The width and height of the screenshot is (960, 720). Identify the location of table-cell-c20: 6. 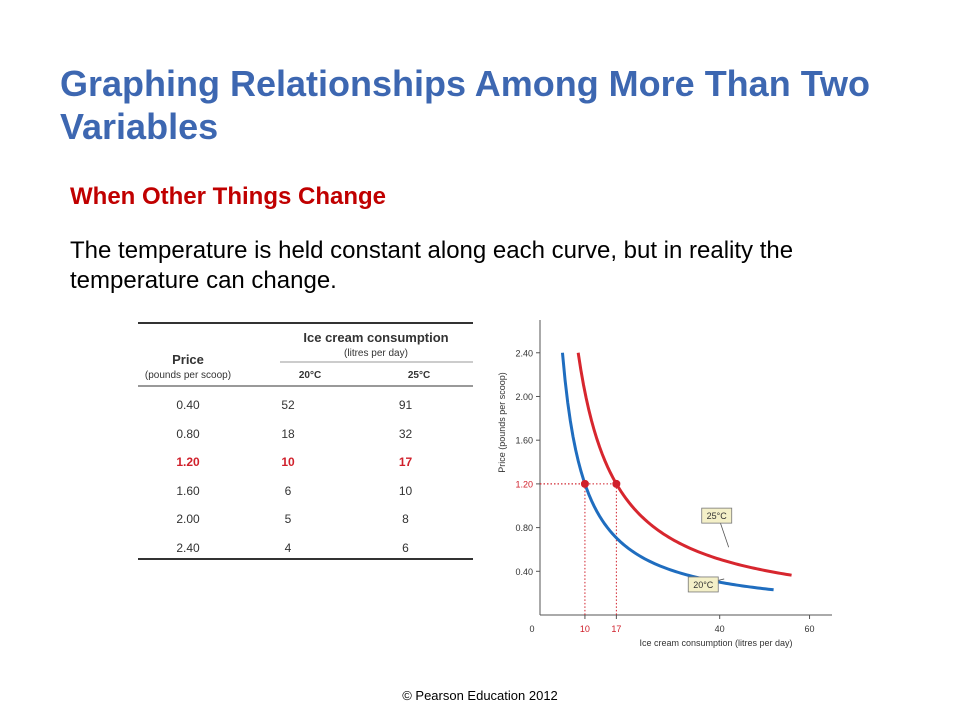
(288, 490).